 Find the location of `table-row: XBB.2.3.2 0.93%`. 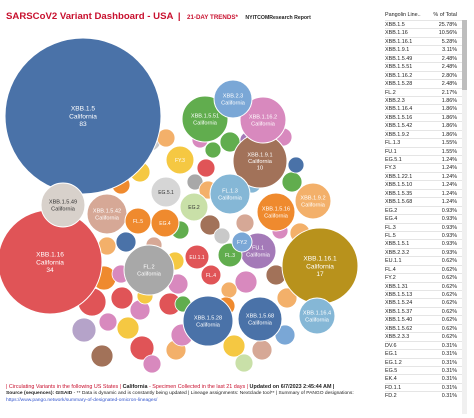

table-row: XBB.2.3.2 0.93% is located at coordinates (426, 251).